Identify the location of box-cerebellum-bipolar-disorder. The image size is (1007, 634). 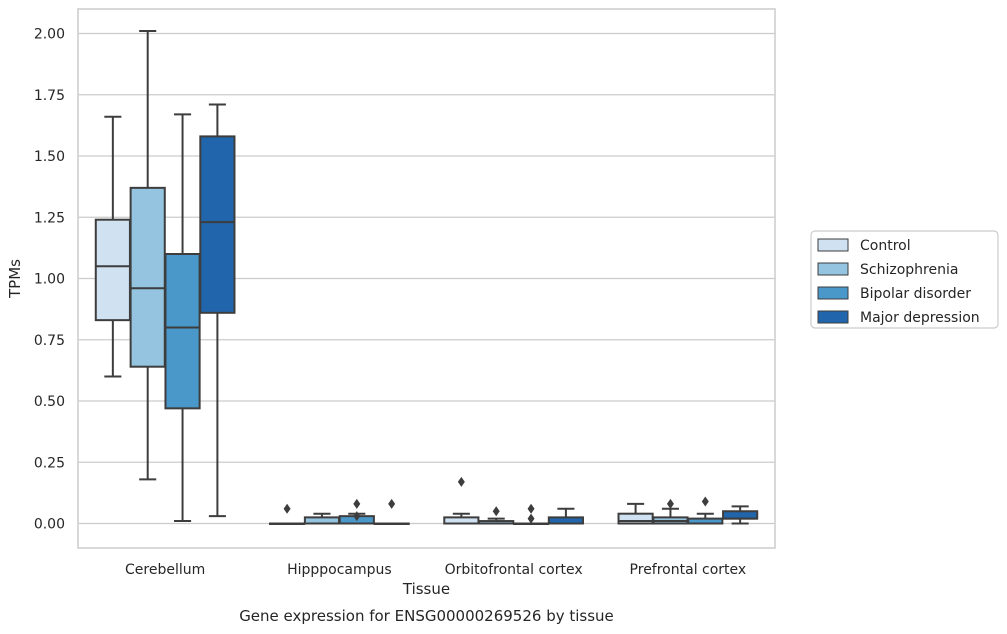
(182, 318).